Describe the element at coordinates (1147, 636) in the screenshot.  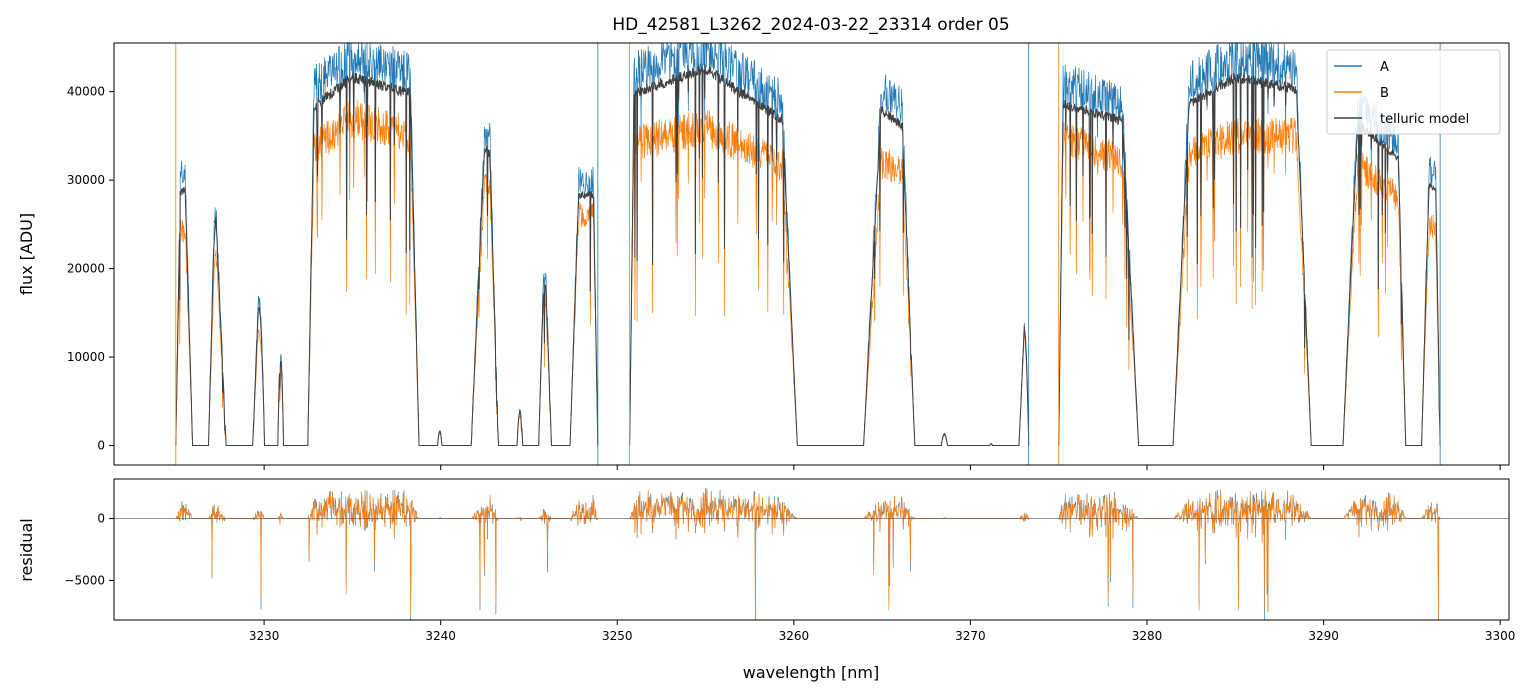
I see `residual-x-tick-label-6: 3280` at that location.